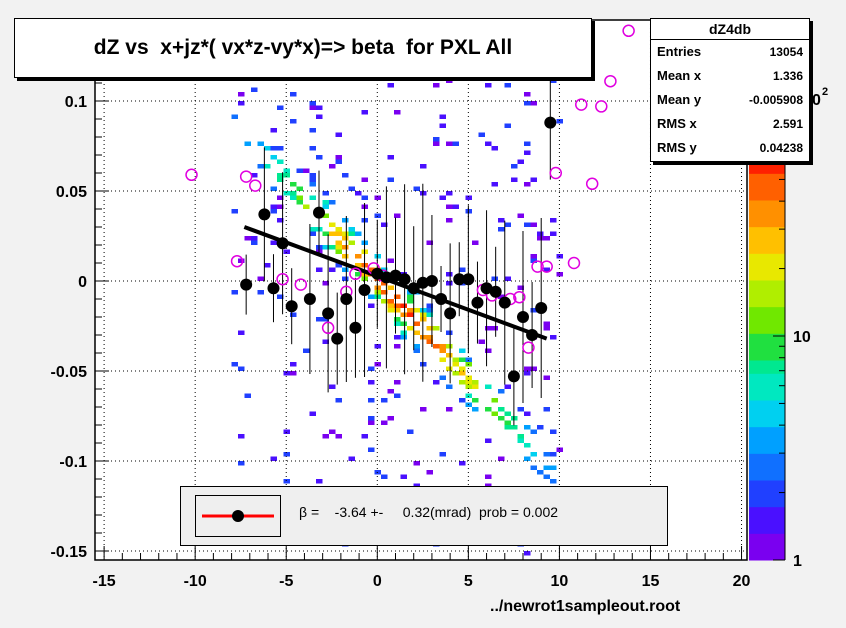  What do you see at coordinates (730, 29) in the screenshot?
I see `stats-title: dZ4db` at bounding box center [730, 29].